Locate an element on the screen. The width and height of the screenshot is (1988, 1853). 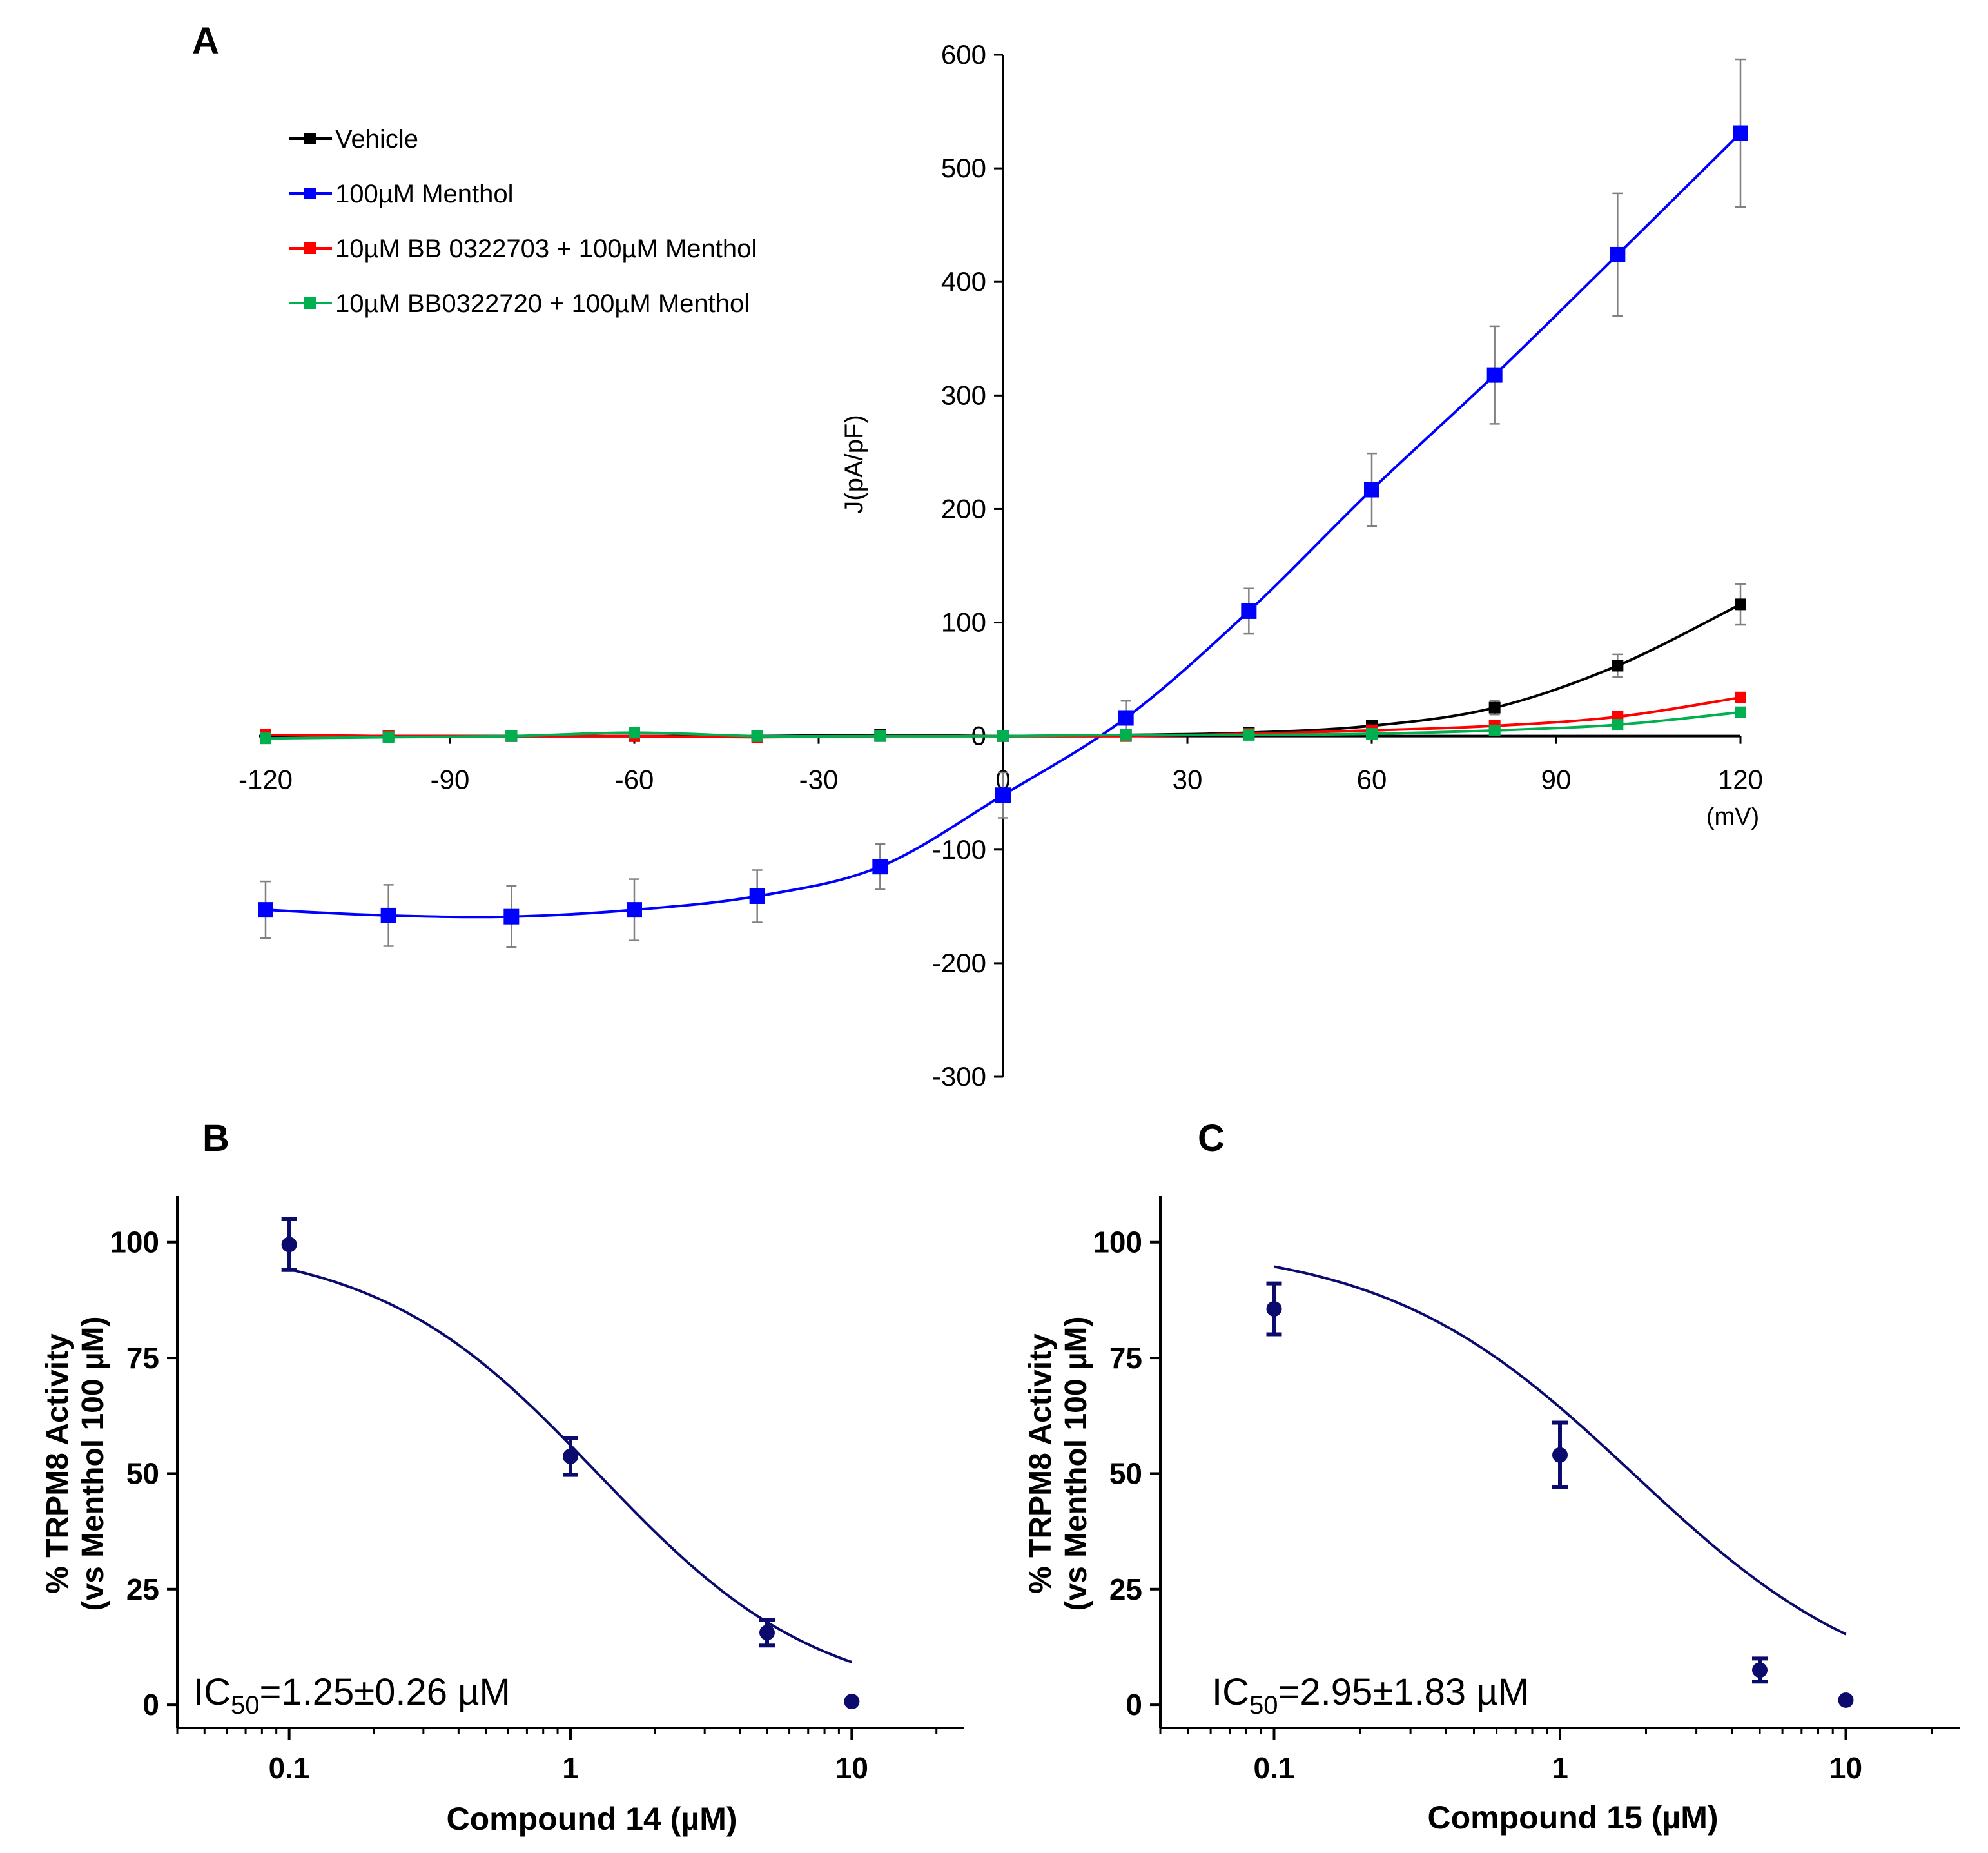
panel-label-b: B is located at coordinates (216, 1138).